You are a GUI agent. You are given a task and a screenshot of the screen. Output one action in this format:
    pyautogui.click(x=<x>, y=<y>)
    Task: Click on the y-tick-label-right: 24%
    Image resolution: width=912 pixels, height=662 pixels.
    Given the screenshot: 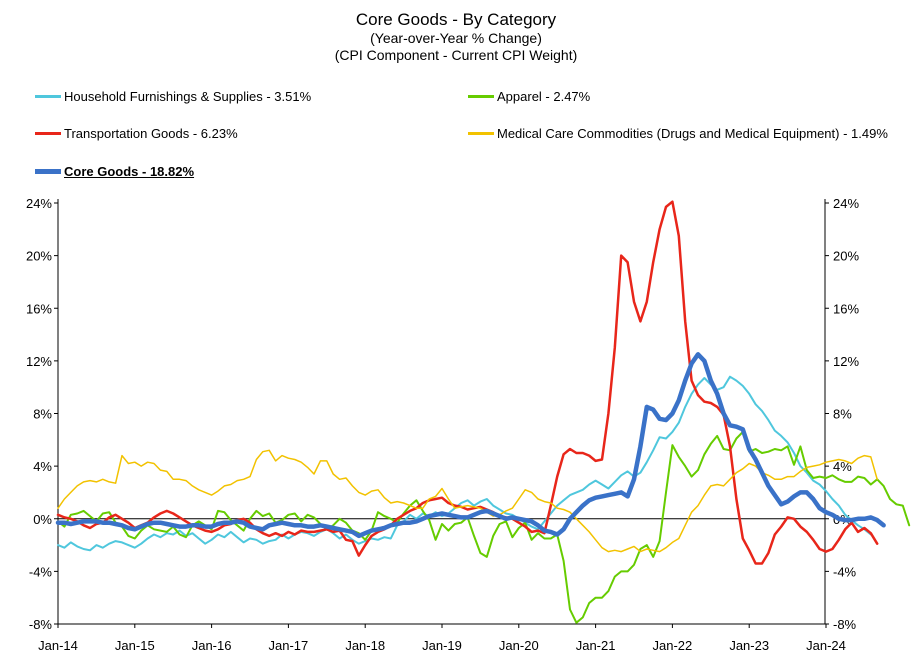 What is the action you would take?
    pyautogui.click(x=846, y=203)
    